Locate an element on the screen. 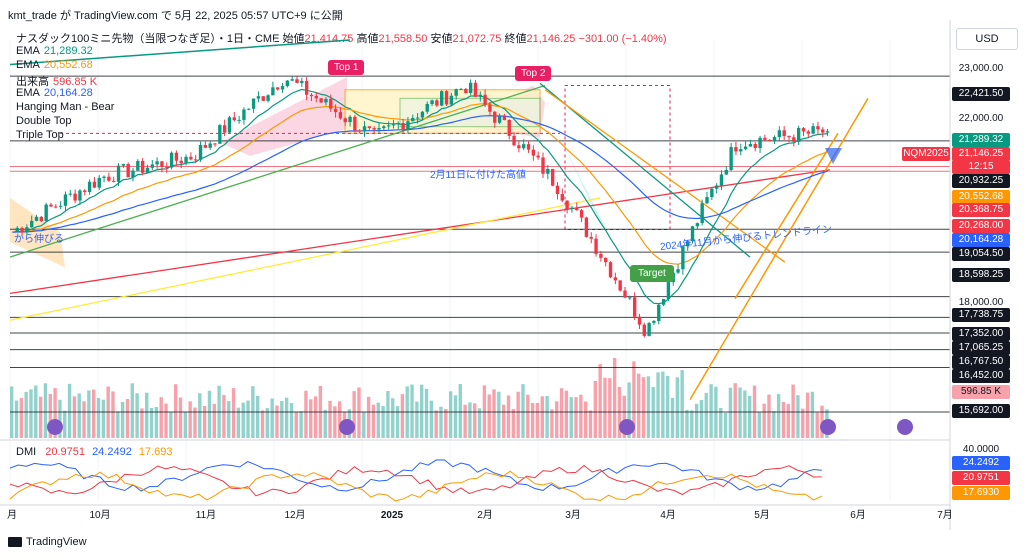 The height and width of the screenshot is (556, 1024). dmi-adx-line is located at coordinates (416, 486).